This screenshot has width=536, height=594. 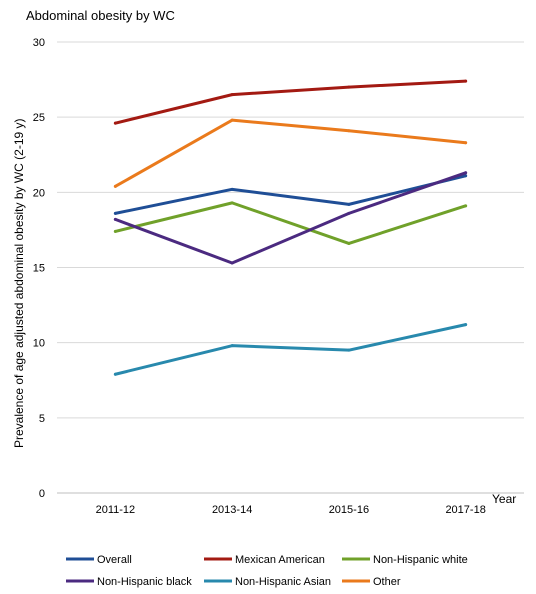 I want to click on y-tick-label: 20, so click(x=39, y=193).